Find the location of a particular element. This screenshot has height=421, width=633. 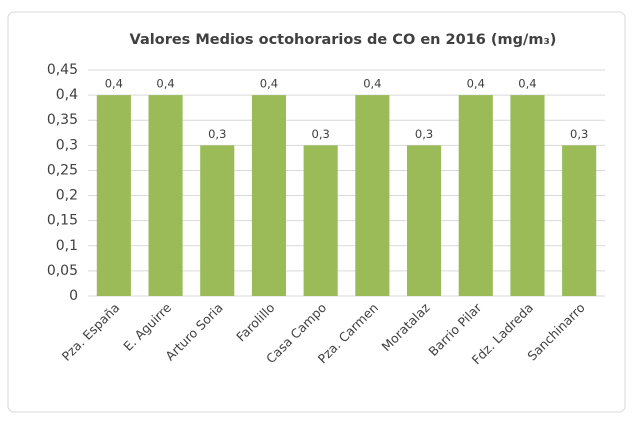

y-tick-label: 0,25 is located at coordinates (62, 170).